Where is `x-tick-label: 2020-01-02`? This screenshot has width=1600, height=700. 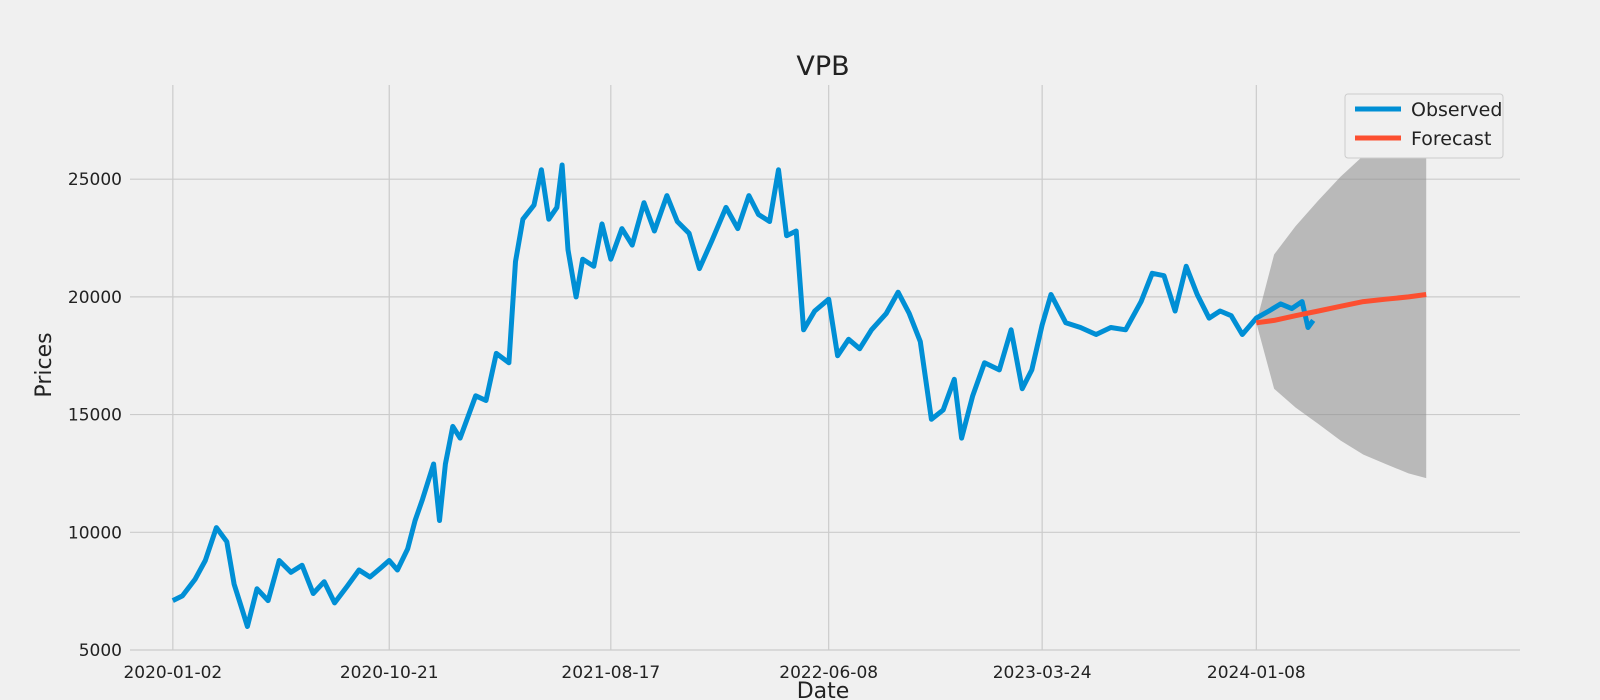
x-tick-label: 2020-01-02 is located at coordinates (172, 673).